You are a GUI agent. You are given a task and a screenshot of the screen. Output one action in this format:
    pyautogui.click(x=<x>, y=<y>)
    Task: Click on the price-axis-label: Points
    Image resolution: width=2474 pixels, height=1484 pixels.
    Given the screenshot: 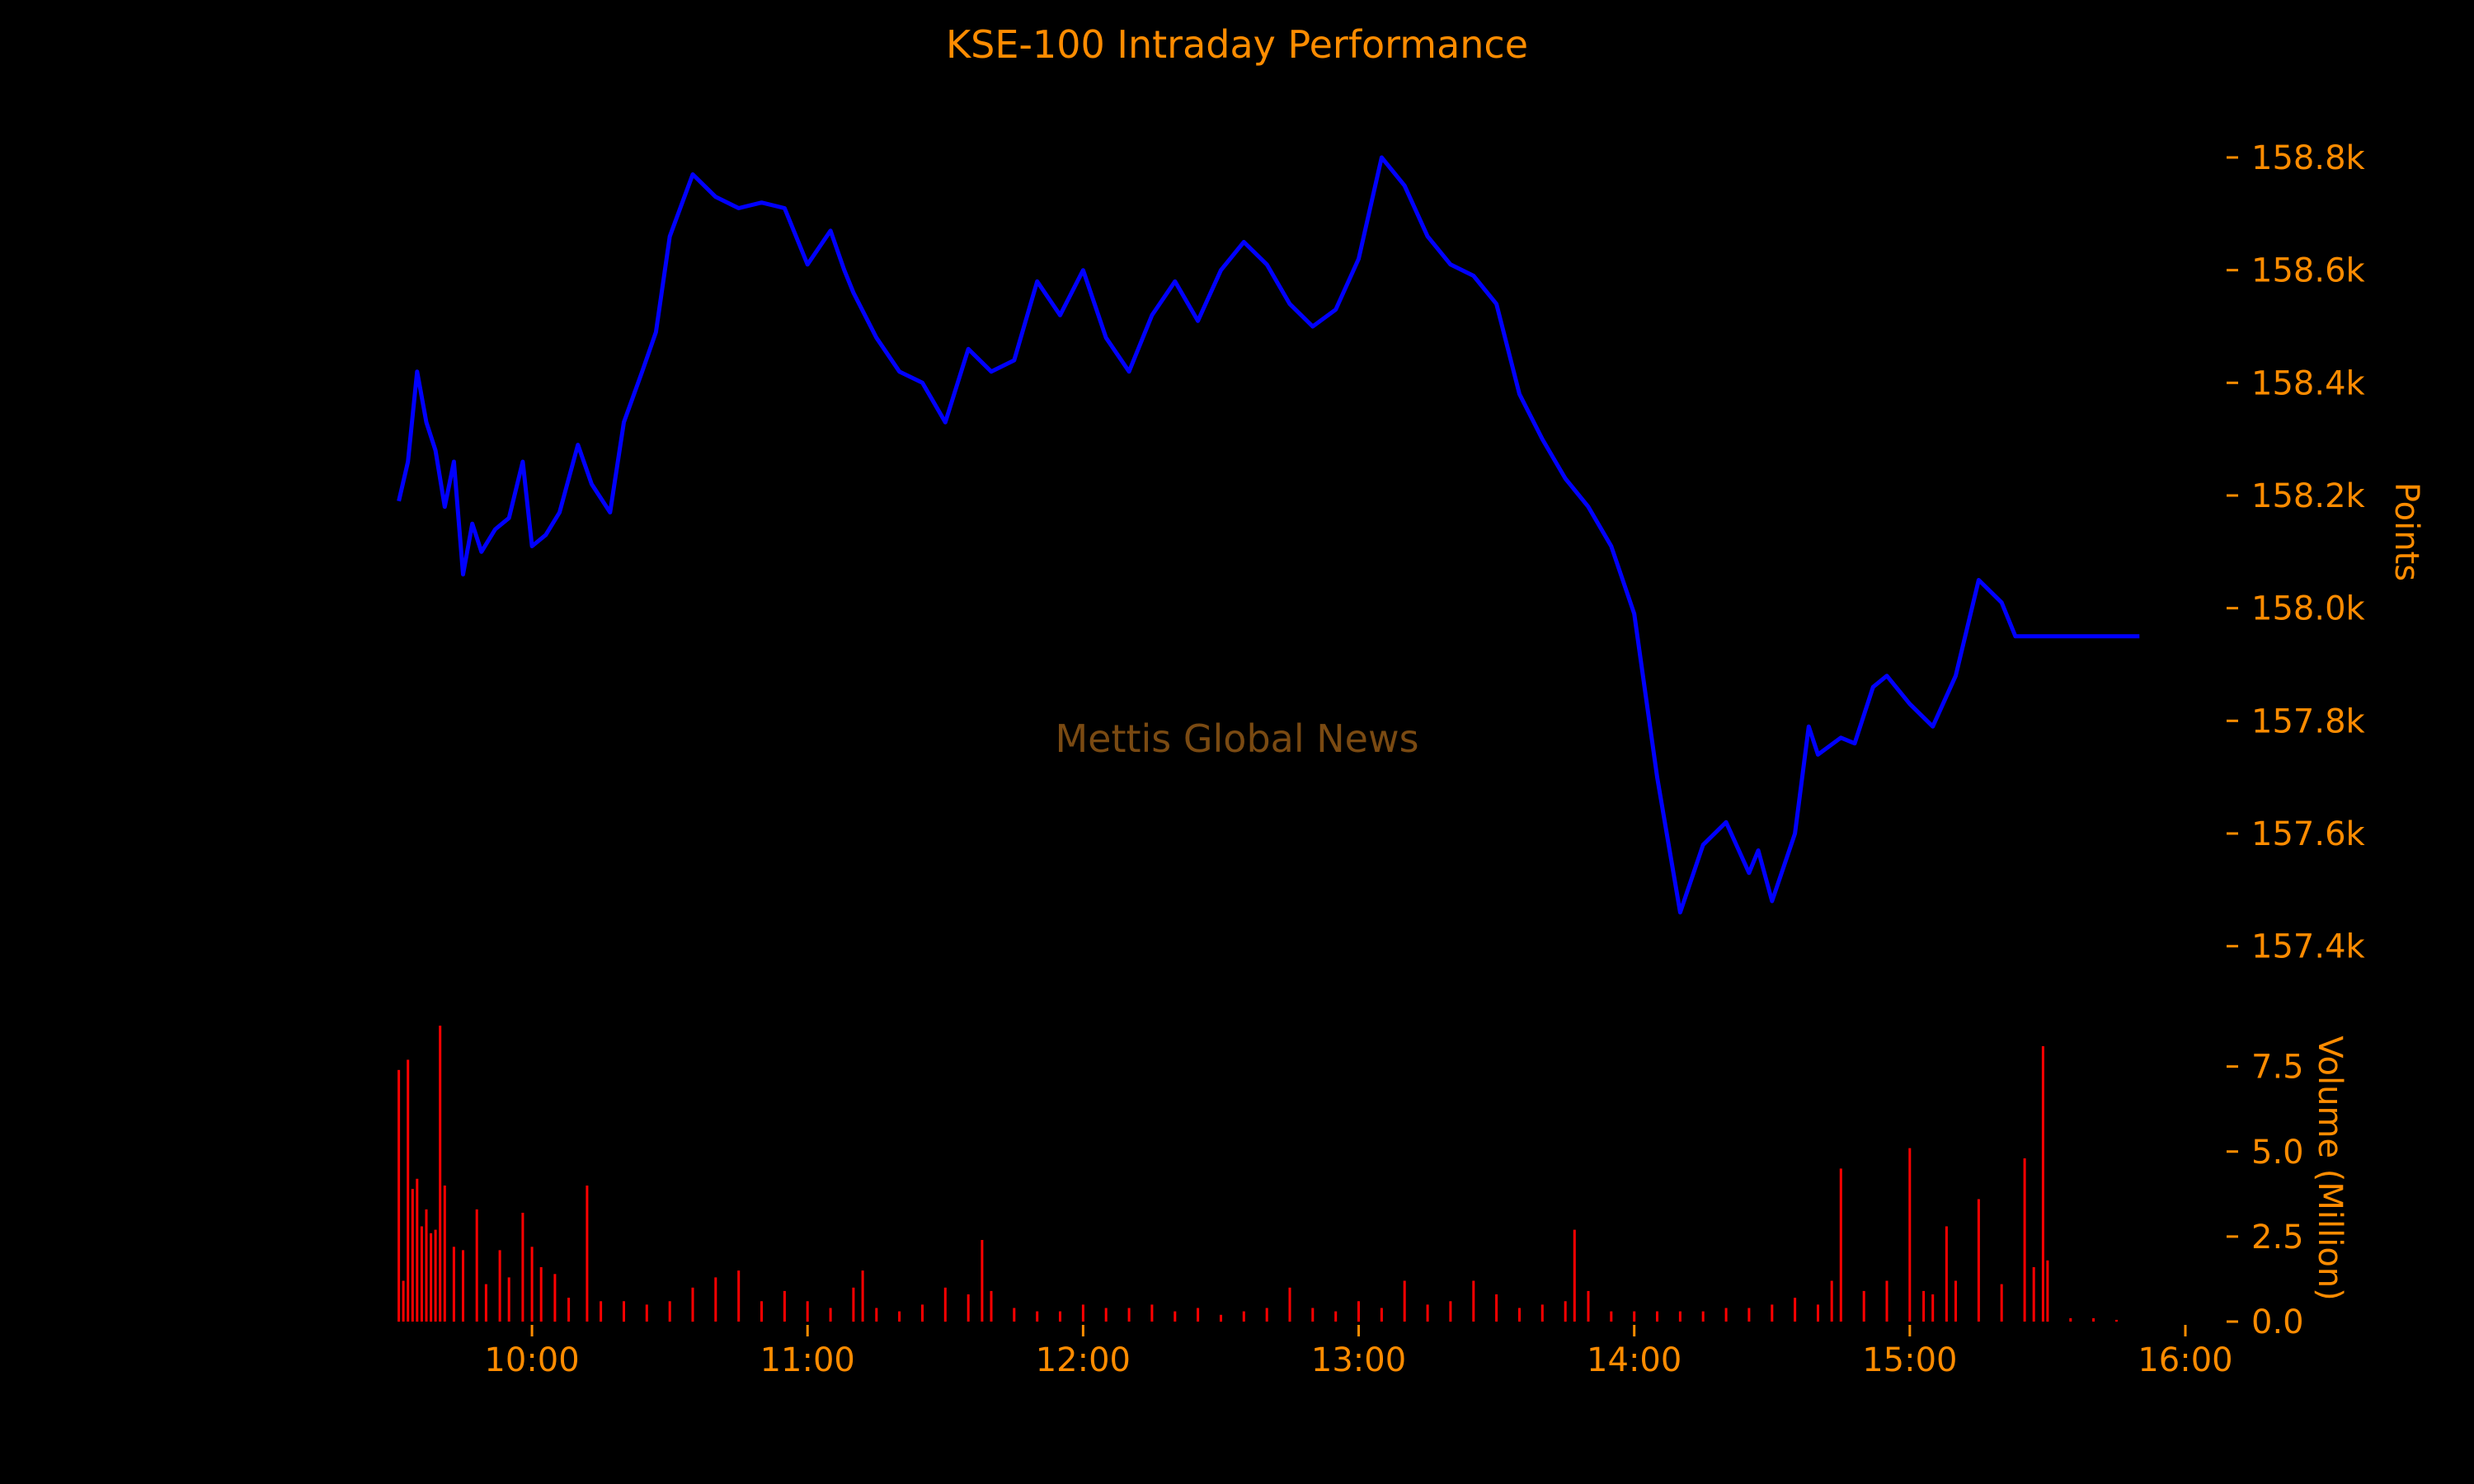 What is the action you would take?
    pyautogui.click(x=2406, y=531)
    